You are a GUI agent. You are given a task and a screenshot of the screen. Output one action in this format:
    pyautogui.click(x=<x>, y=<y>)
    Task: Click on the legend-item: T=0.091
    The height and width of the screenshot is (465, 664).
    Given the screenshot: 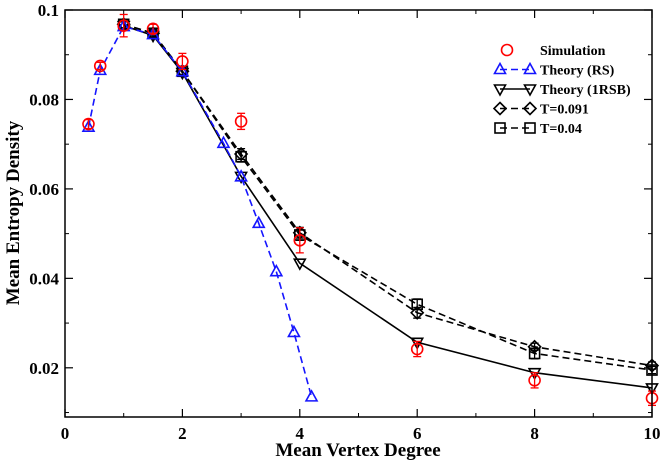 What is the action you would take?
    pyautogui.click(x=540, y=109)
    